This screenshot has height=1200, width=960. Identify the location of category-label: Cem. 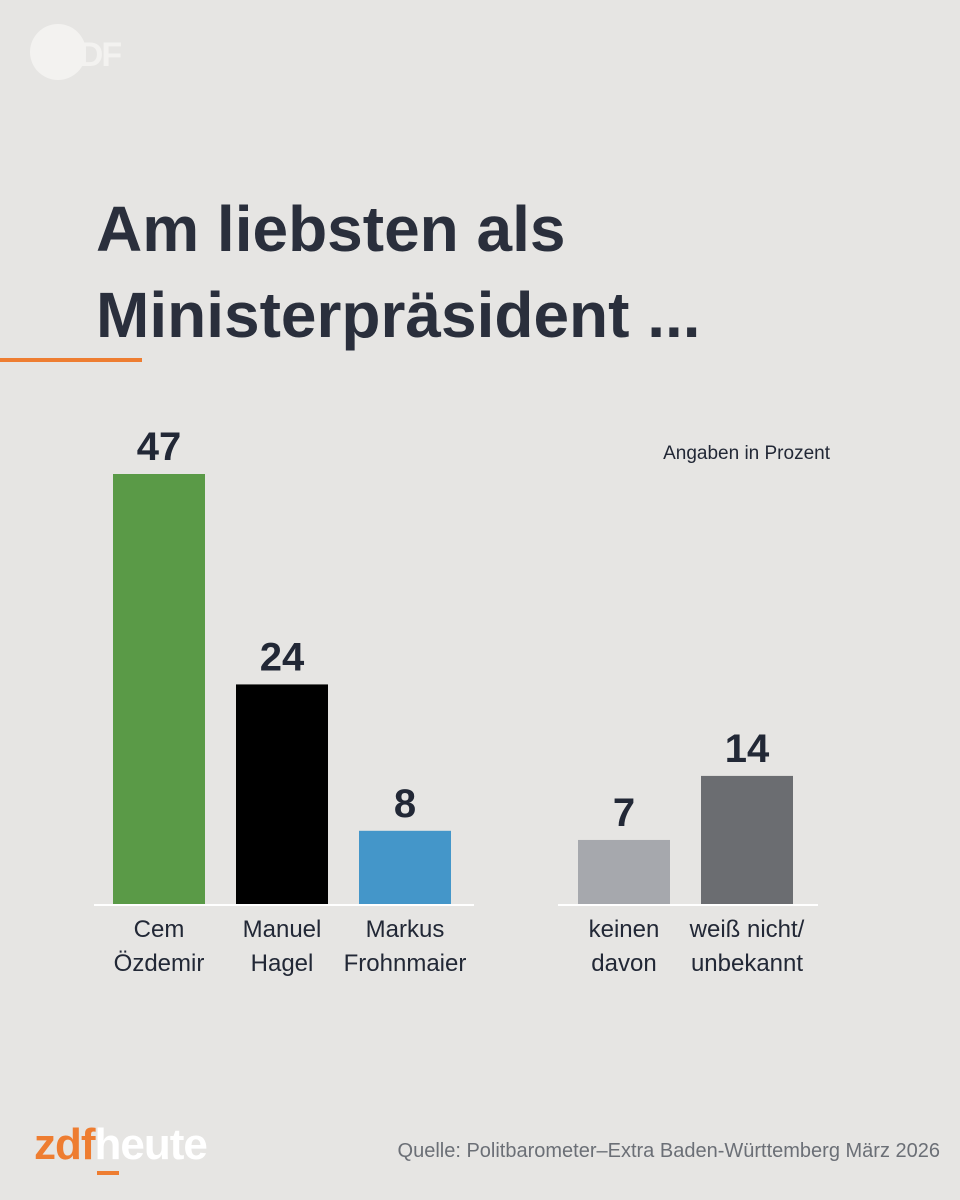
(159, 929).